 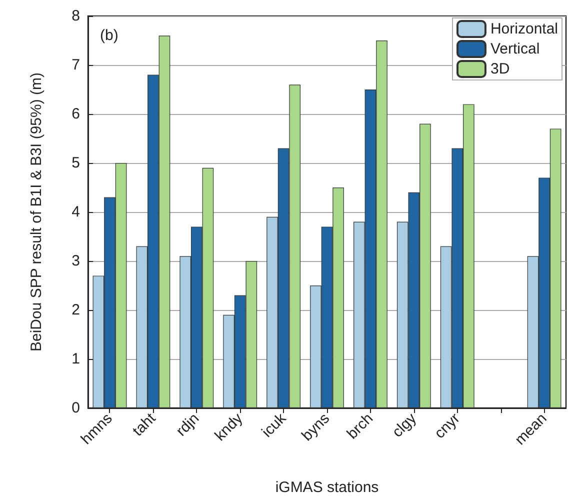 I want to click on x-tick-label: icuk, so click(x=274, y=425).